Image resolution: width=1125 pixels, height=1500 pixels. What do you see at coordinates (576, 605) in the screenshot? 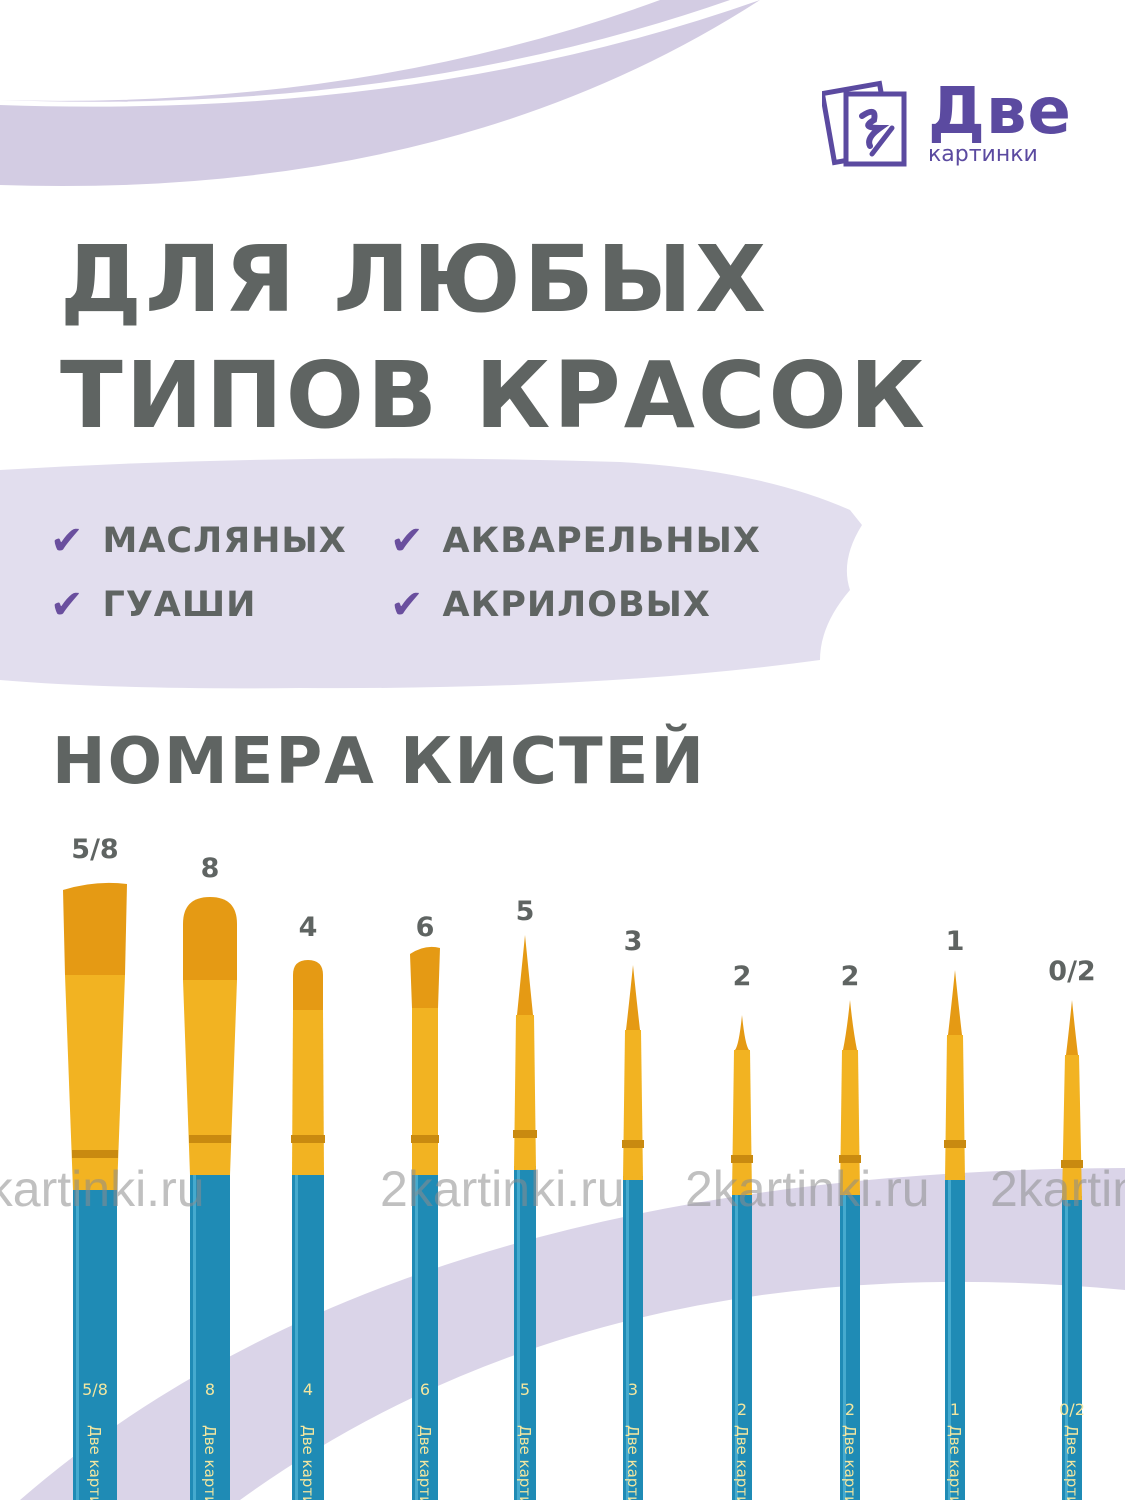
I see `feature-label: АКРИЛОВЫХ` at bounding box center [576, 605].